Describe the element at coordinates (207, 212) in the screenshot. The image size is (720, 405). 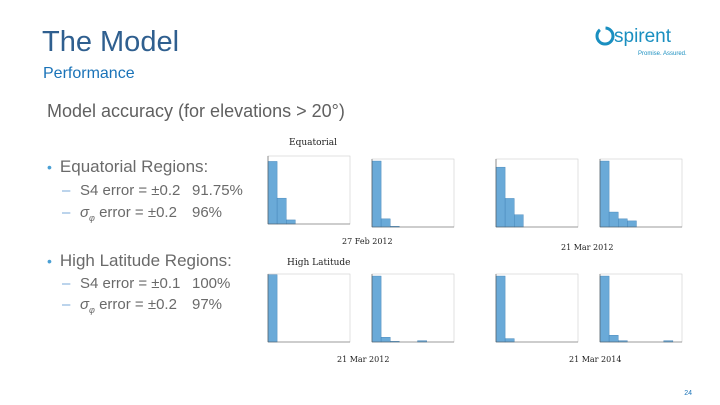
I see `metric-value: 96%` at that location.